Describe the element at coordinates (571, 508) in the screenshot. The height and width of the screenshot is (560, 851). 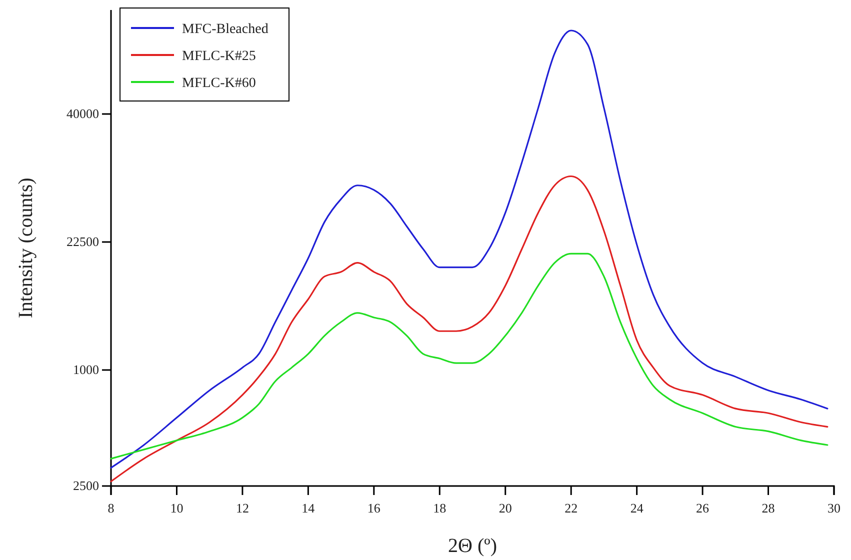
I see `x-tick-label: 22` at that location.